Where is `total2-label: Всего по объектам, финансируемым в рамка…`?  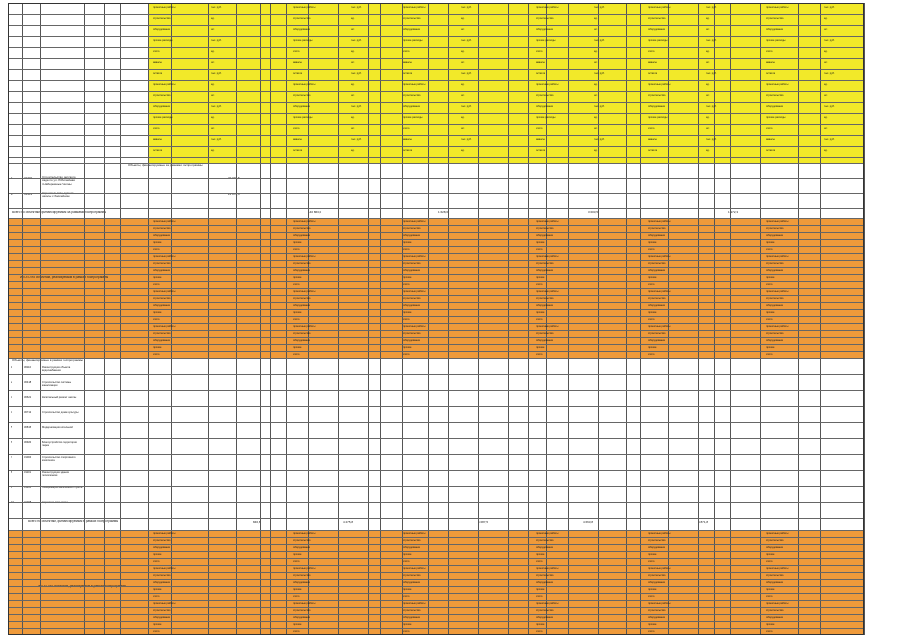
total2-label: Всего по объектам, финансируемым в рамка… is located at coordinates (73, 521).